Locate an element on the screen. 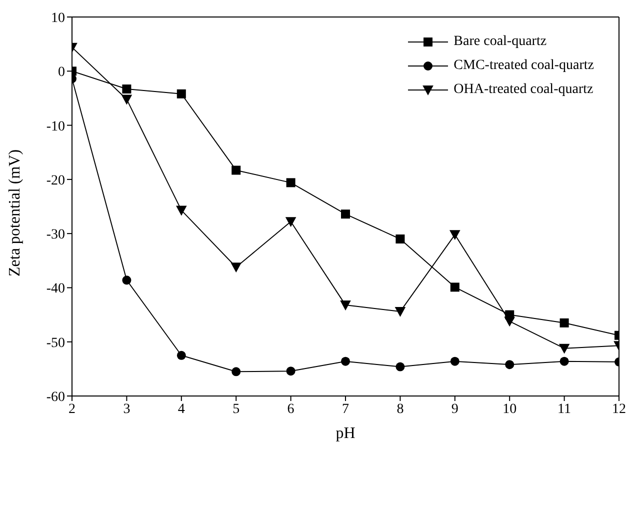 Image resolution: width=634 pixels, height=510 pixels. x-tick-label: 2 is located at coordinates (72, 409).